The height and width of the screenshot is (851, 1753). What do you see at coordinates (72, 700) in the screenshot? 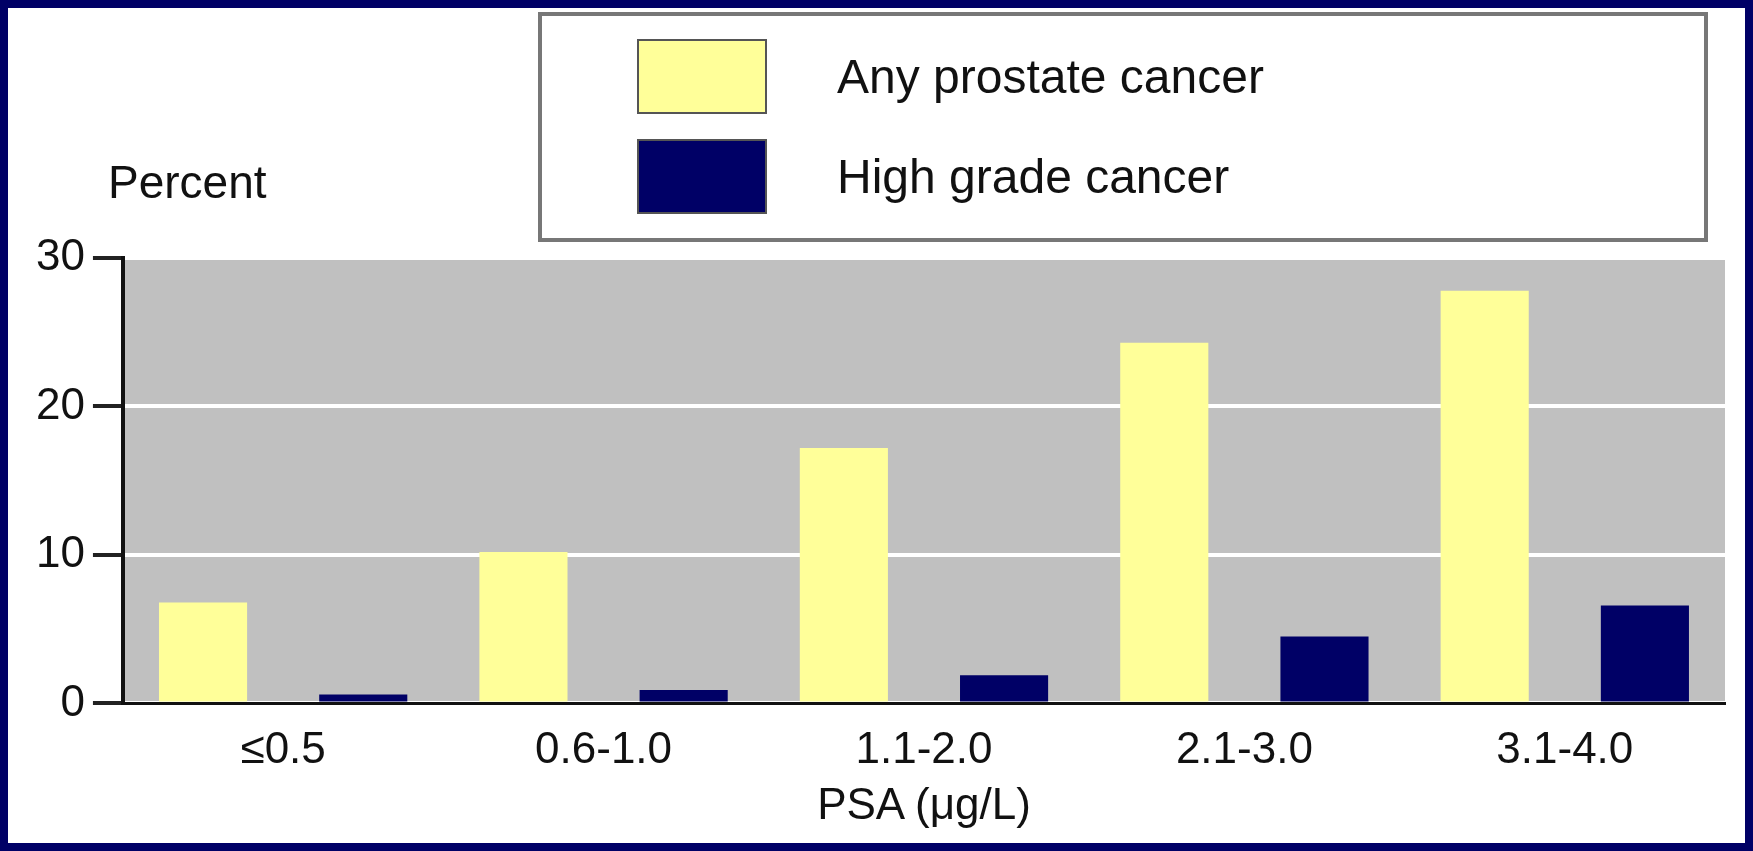
I see `y-tick-label: 0` at bounding box center [72, 700].